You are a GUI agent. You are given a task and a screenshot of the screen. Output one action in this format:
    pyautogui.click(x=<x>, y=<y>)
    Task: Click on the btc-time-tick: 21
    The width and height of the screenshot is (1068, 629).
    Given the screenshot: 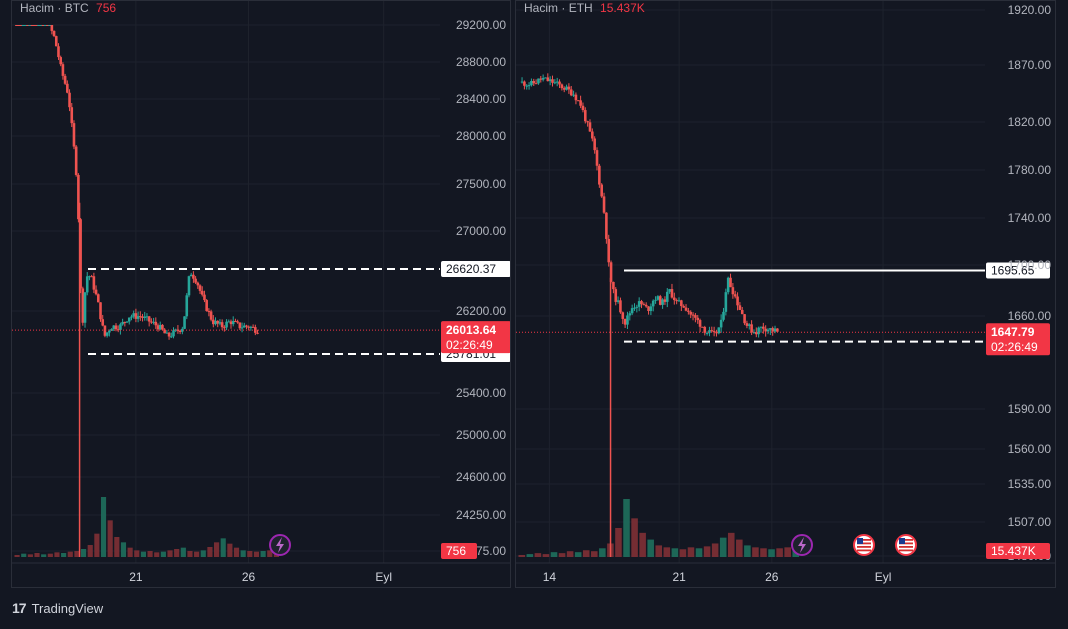 What is the action you would take?
    pyautogui.click(x=136, y=577)
    